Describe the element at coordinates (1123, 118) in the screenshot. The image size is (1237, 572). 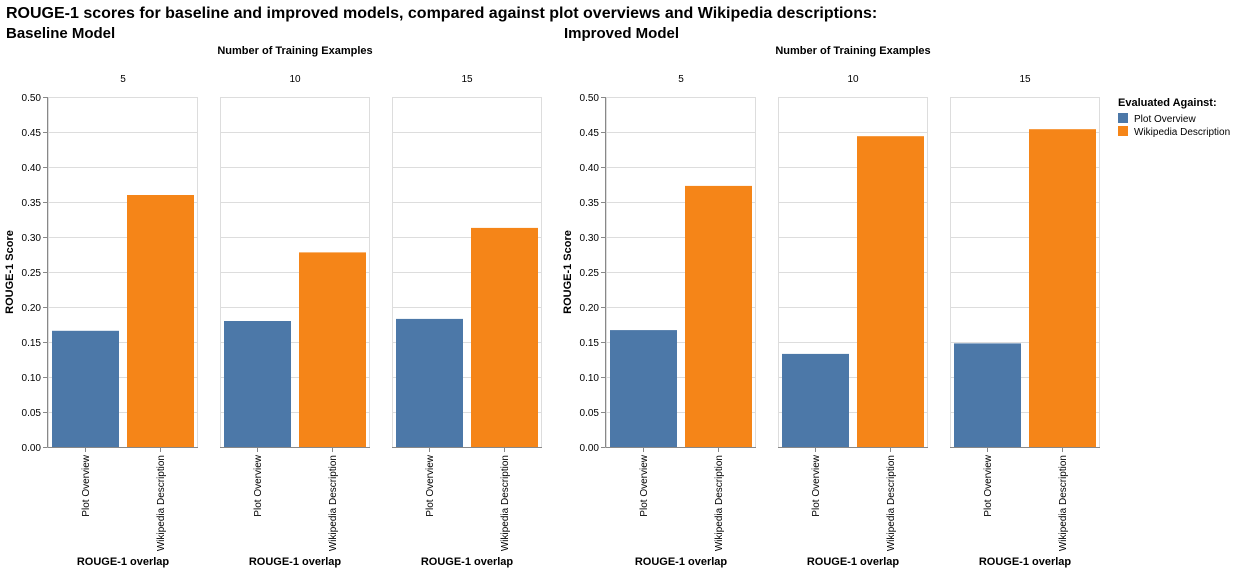
I see `legend-swatch-plot-overview` at that location.